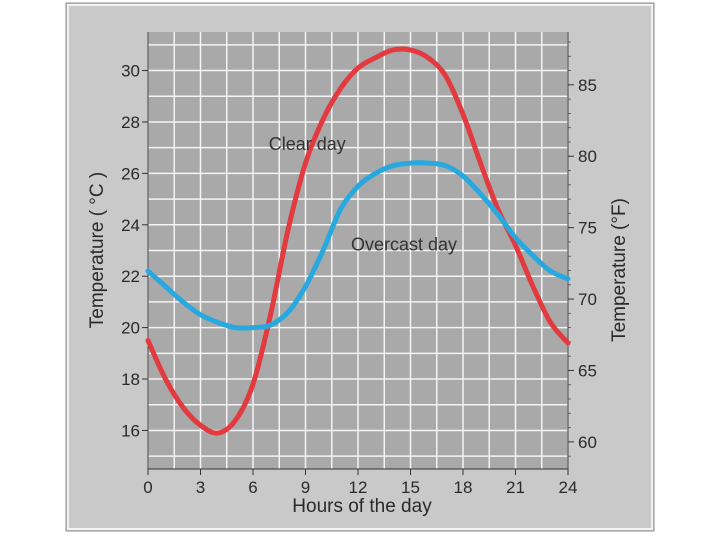 Image resolution: width=720 pixels, height=540 pixels. What do you see at coordinates (587, 228) in the screenshot?
I see `y2-tick-label-3: 75` at bounding box center [587, 228].